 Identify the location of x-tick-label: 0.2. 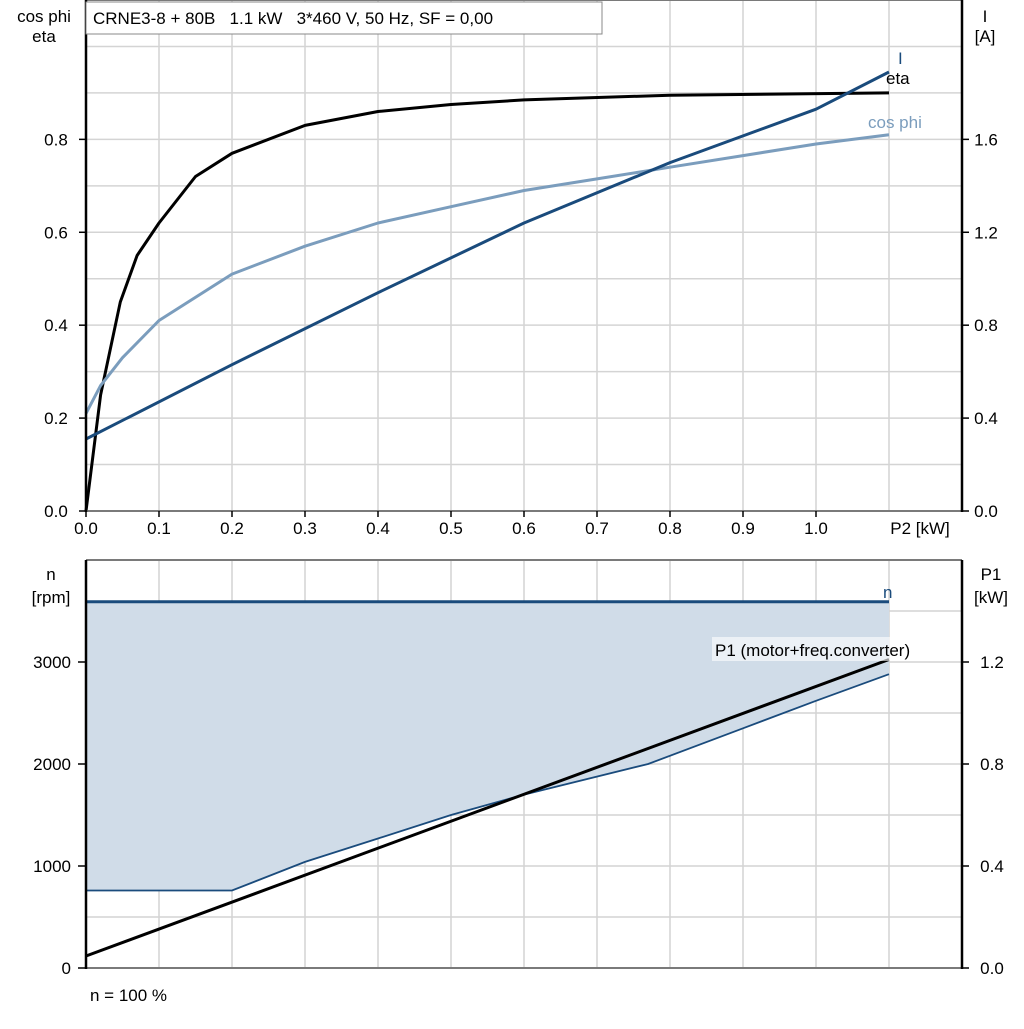
(232, 528).